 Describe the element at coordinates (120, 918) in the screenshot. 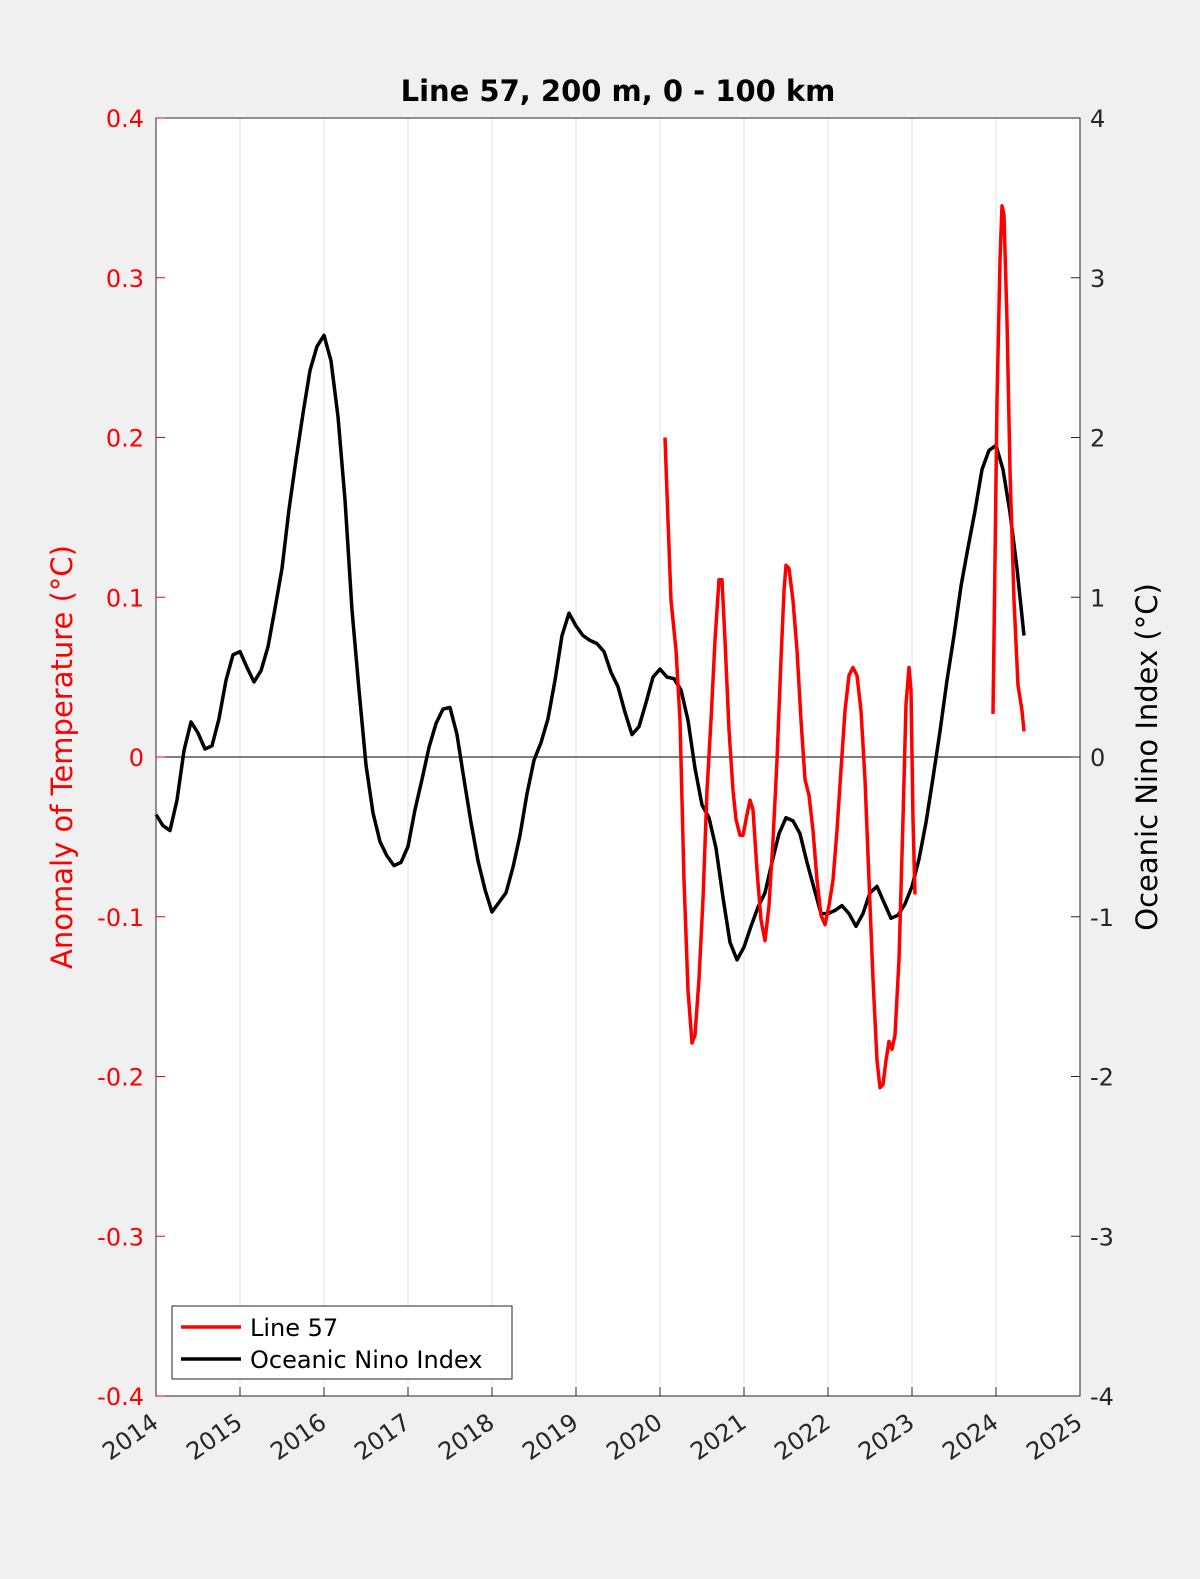

I see `y-left-tick-label: -0.1` at that location.